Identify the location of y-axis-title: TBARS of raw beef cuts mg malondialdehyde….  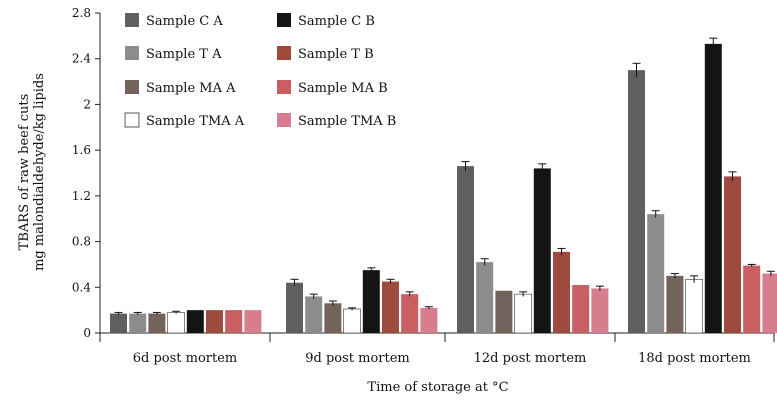
(32, 172).